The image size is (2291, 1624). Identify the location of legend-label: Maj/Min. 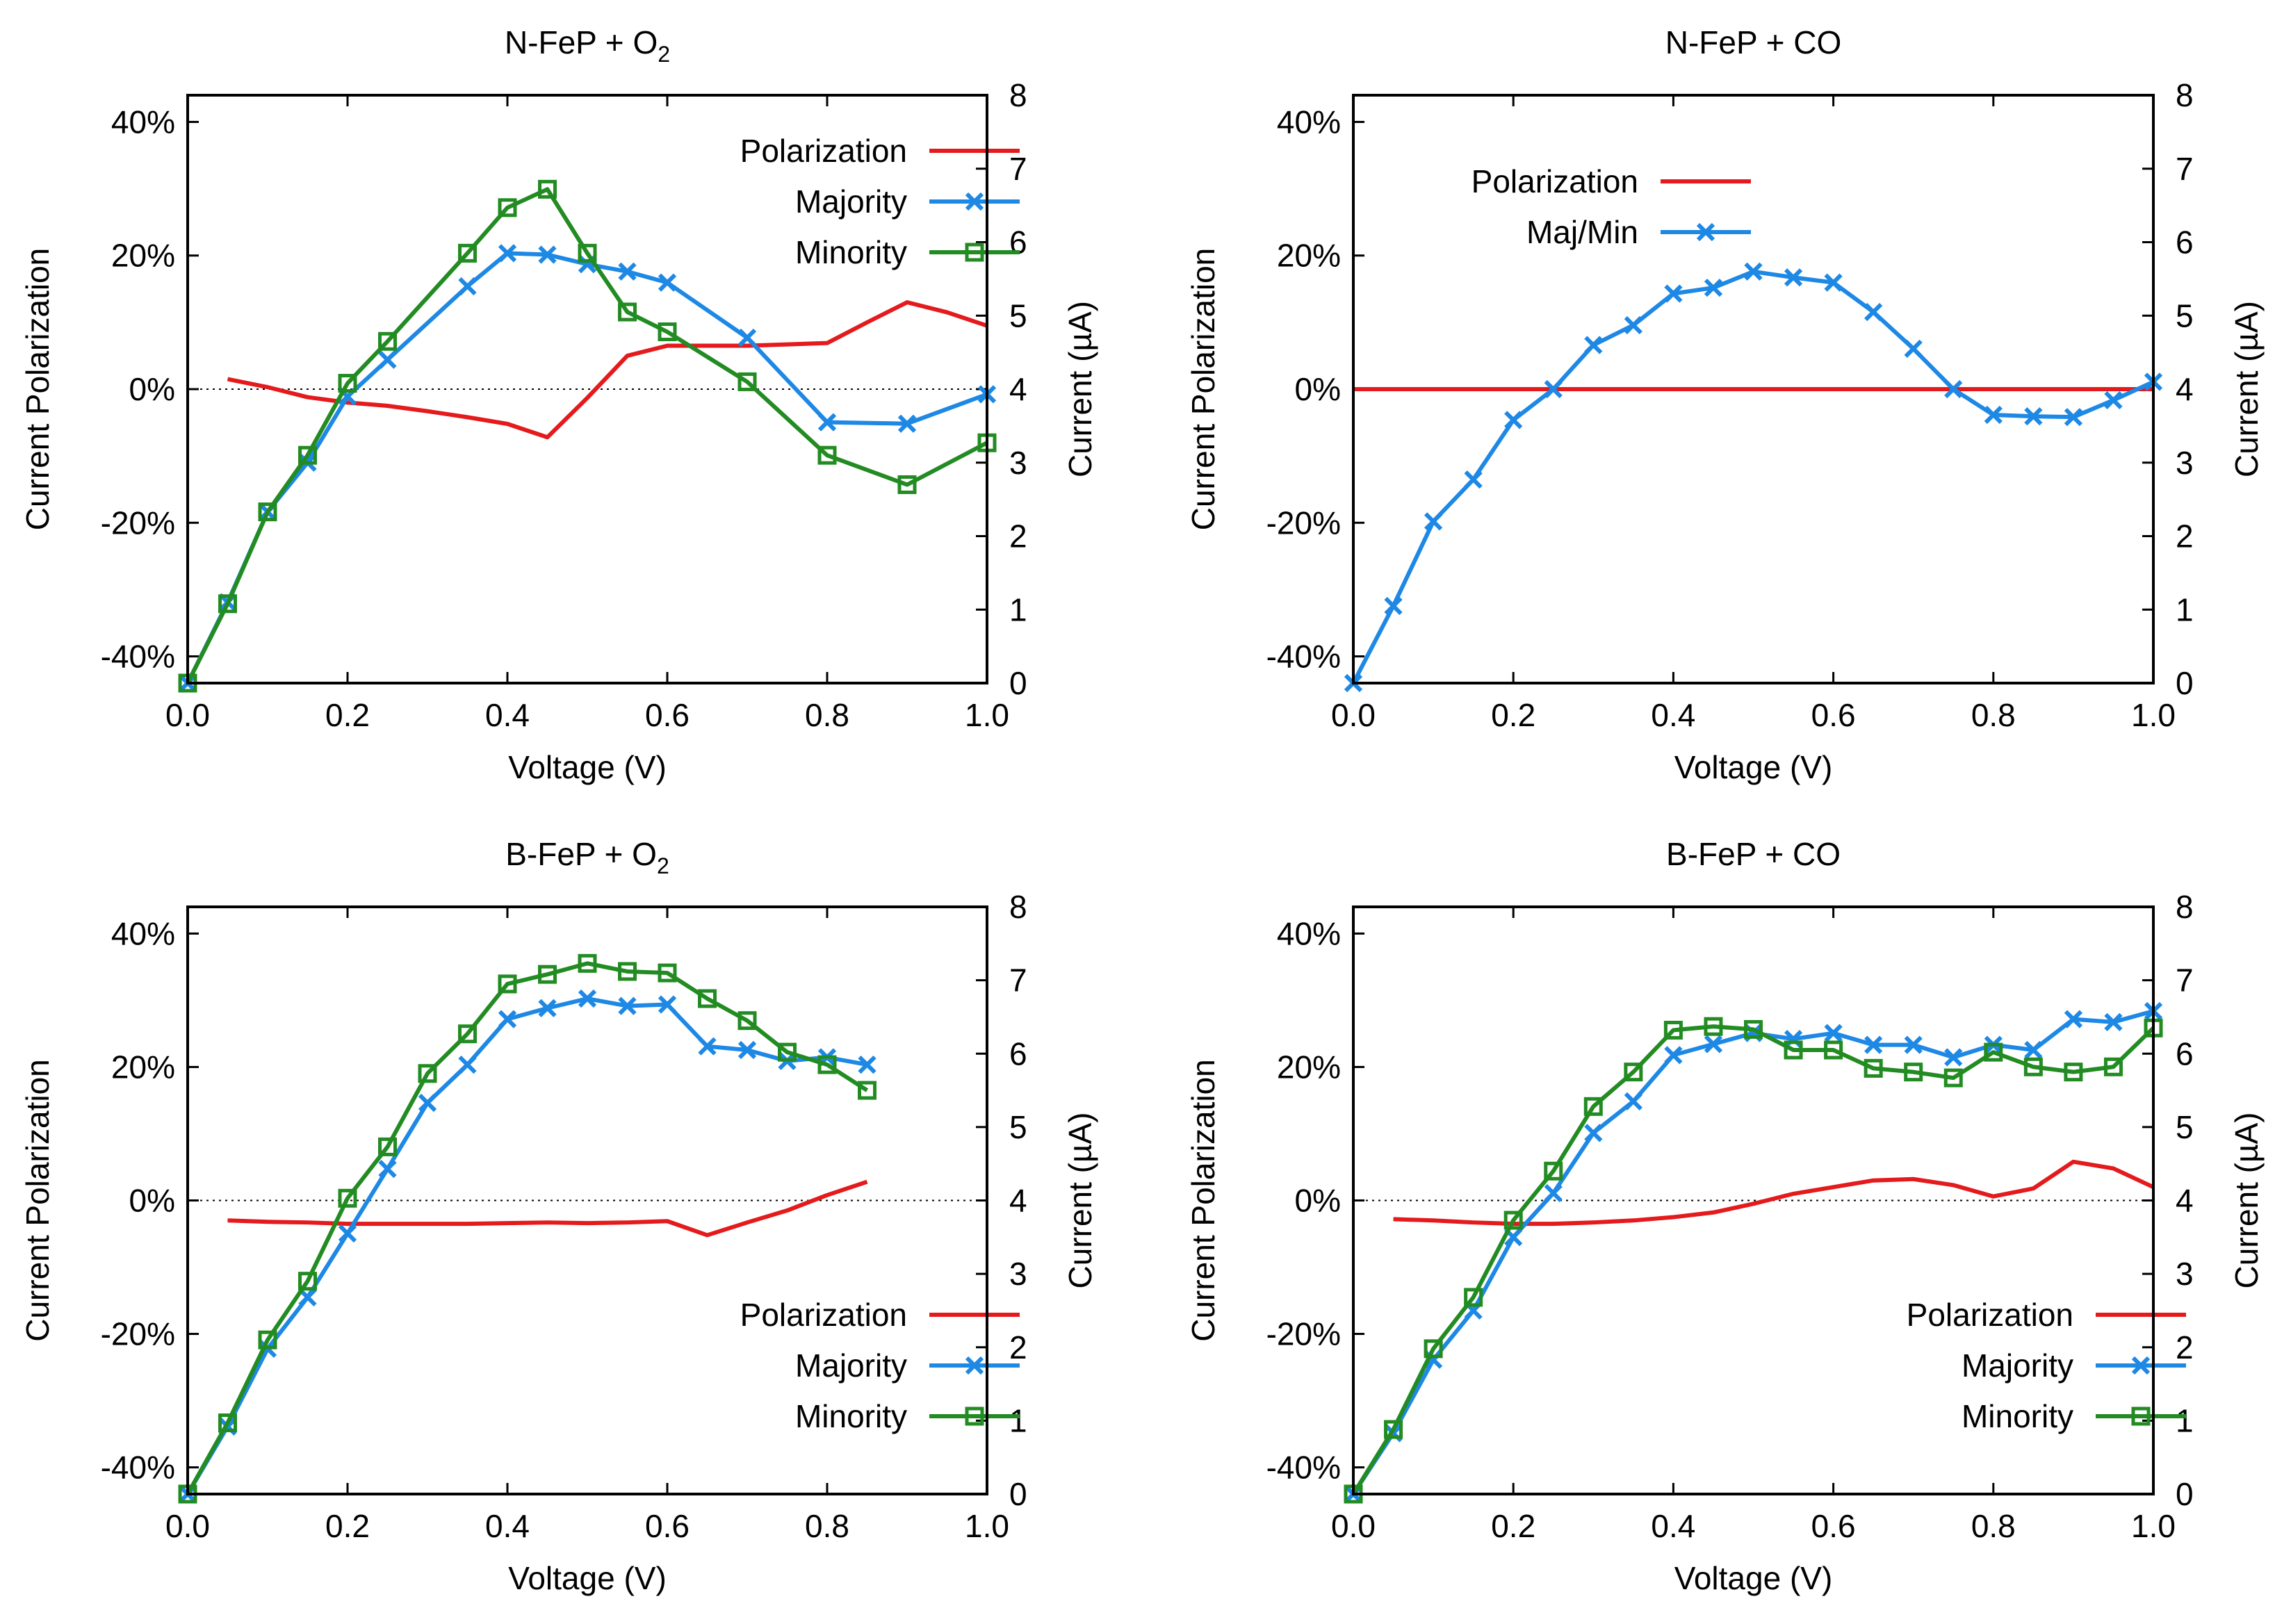
(1582, 232).